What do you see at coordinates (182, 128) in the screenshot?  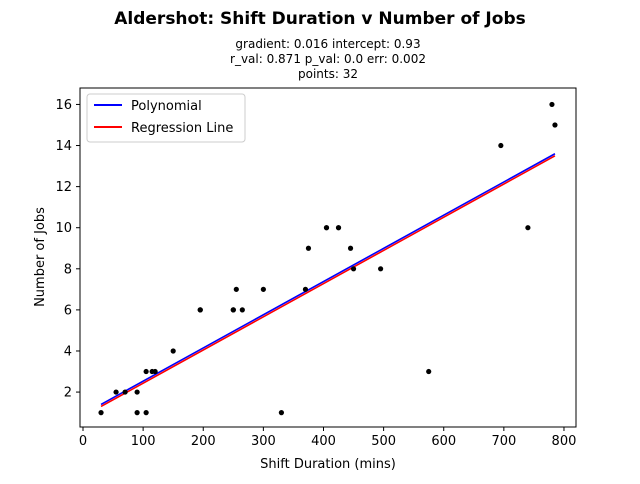 I see `legend-regression-label: Regression Line` at bounding box center [182, 128].